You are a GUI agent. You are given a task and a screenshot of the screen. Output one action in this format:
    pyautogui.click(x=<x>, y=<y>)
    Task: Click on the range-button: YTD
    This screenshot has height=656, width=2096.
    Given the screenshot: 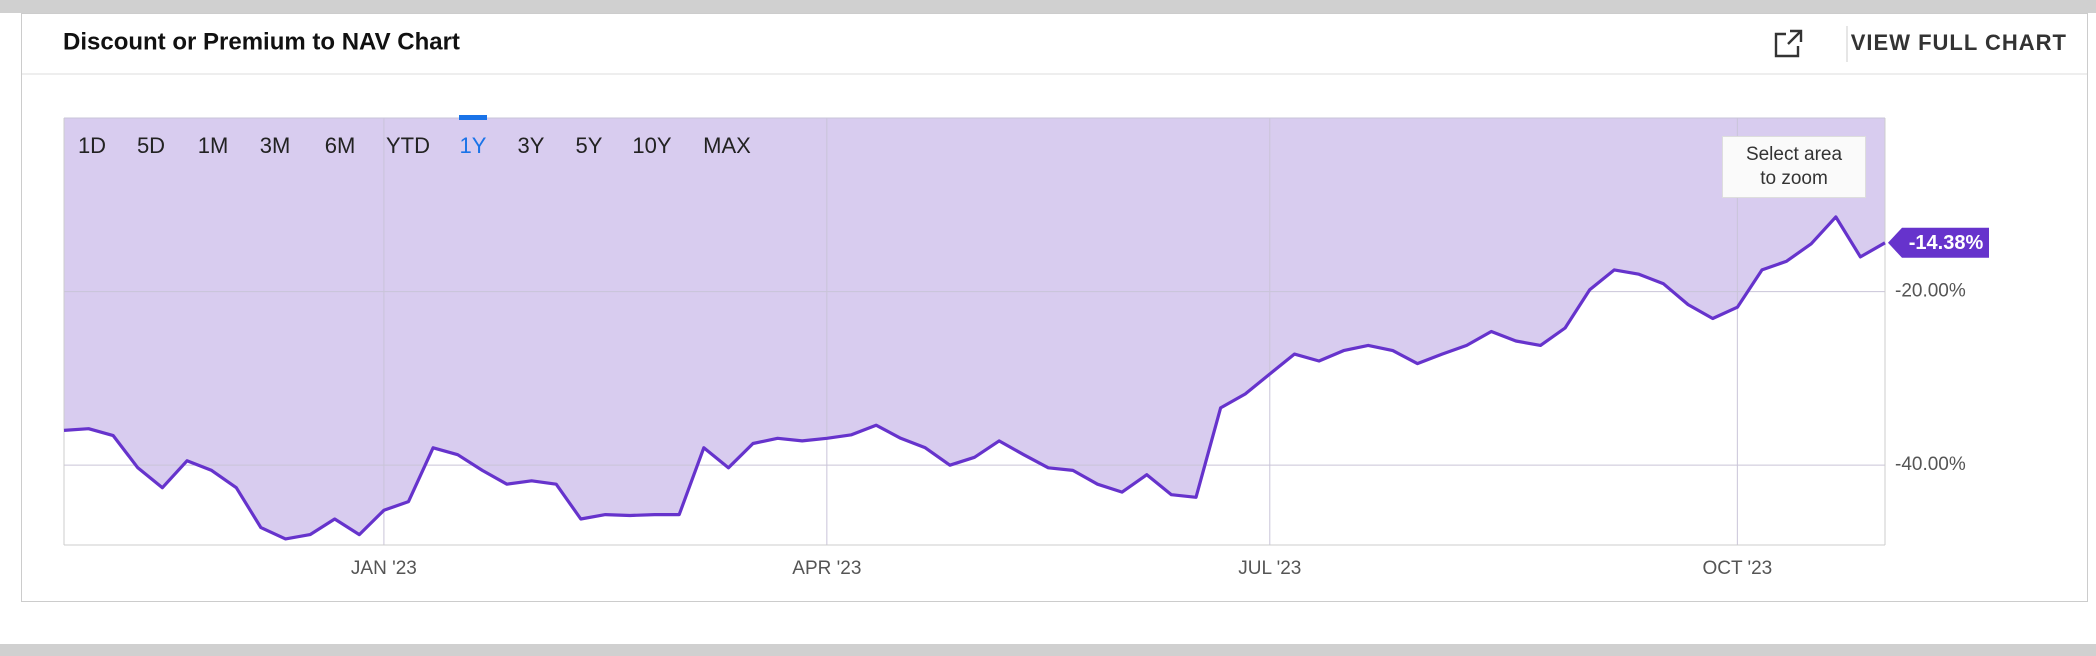 What is the action you would take?
    pyautogui.click(x=408, y=145)
    